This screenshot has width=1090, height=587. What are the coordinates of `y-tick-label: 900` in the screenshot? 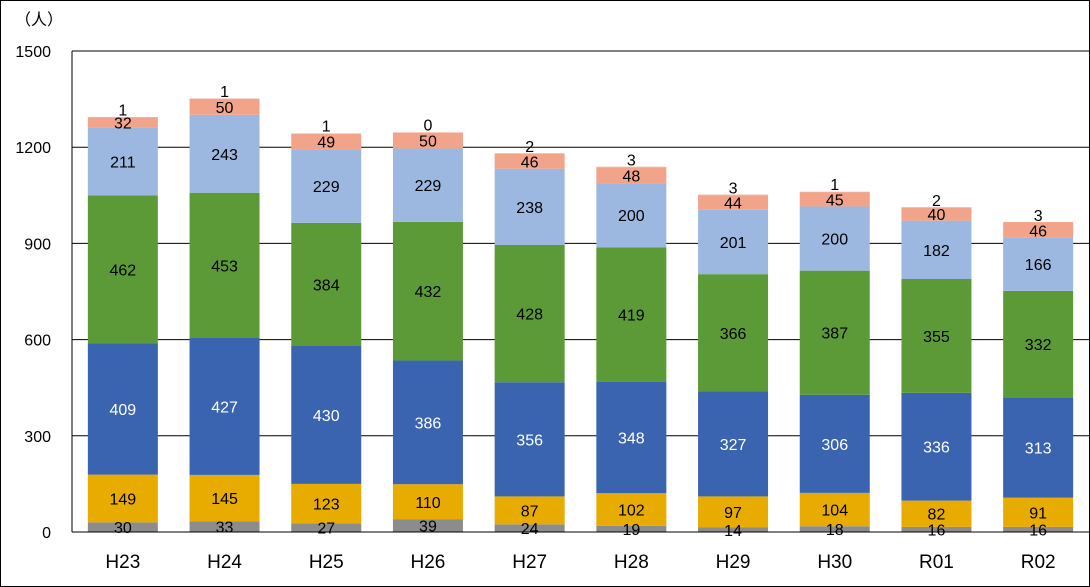 It's located at (37, 244).